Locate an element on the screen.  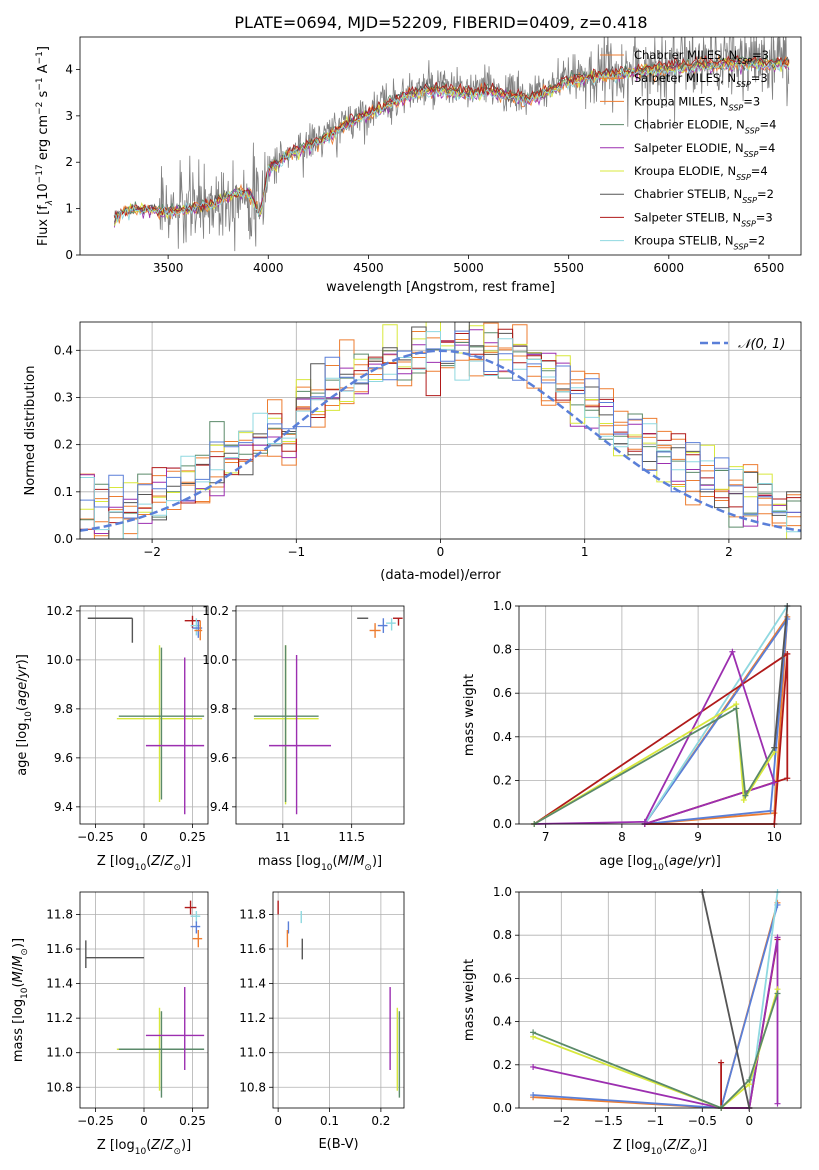
y-axis-label: Normed distribution is located at coordinates (30, 431).